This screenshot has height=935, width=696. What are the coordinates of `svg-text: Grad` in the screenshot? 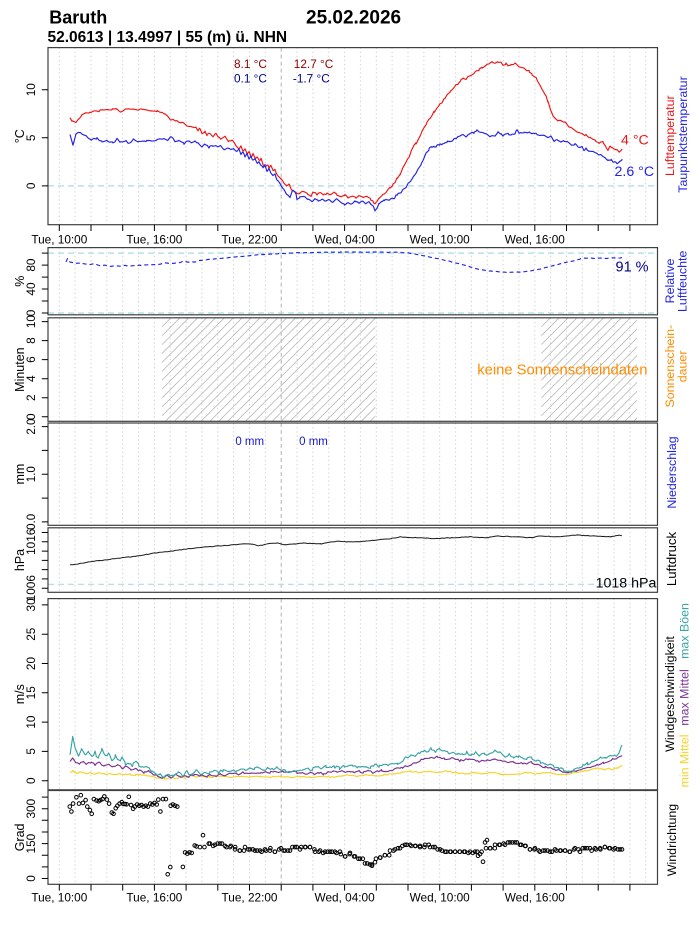 It's located at (20, 837).